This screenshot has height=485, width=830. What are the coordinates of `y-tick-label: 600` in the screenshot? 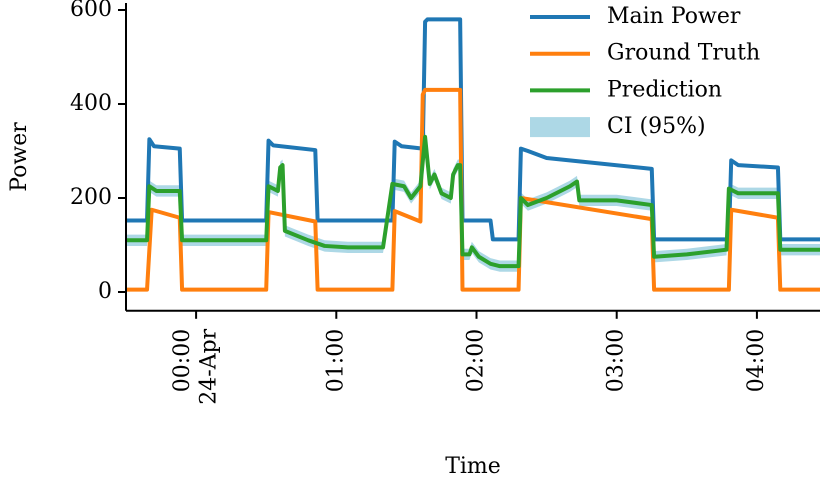 It's located at (91, 11).